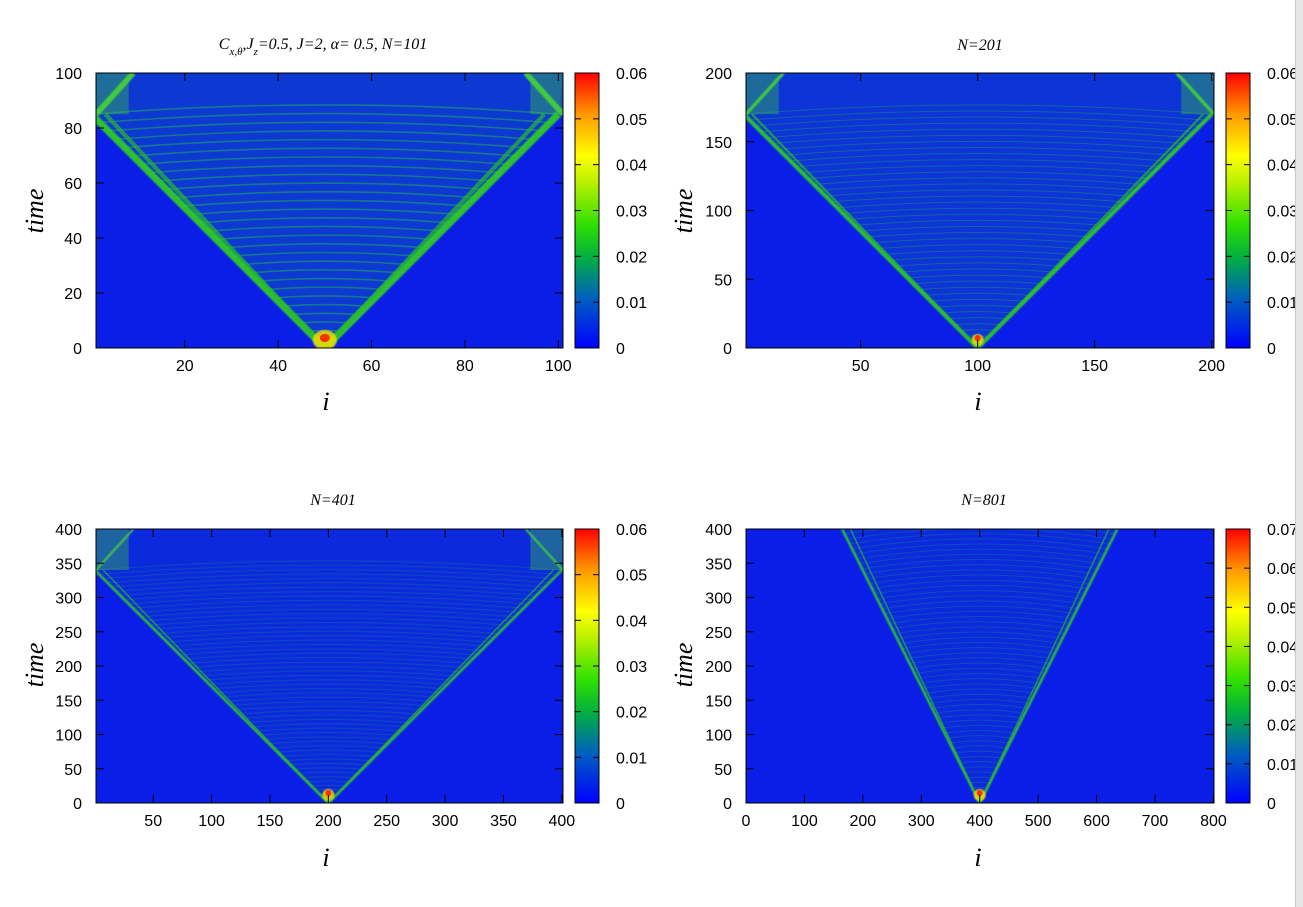 This screenshot has height=907, width=1303. Describe the element at coordinates (718, 701) in the screenshot. I see `y-tick-label: 150` at that location.